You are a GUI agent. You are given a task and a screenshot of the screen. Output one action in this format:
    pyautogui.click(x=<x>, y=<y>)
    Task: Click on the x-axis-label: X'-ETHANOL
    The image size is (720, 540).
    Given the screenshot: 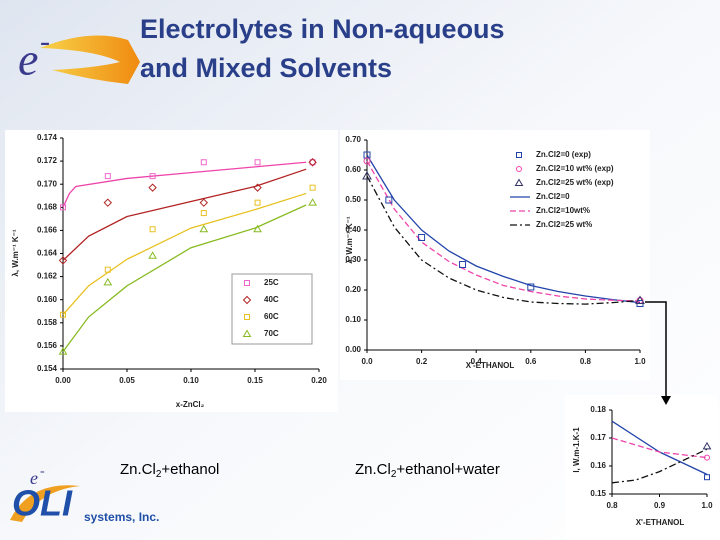 What is the action you would take?
    pyautogui.click(x=490, y=365)
    